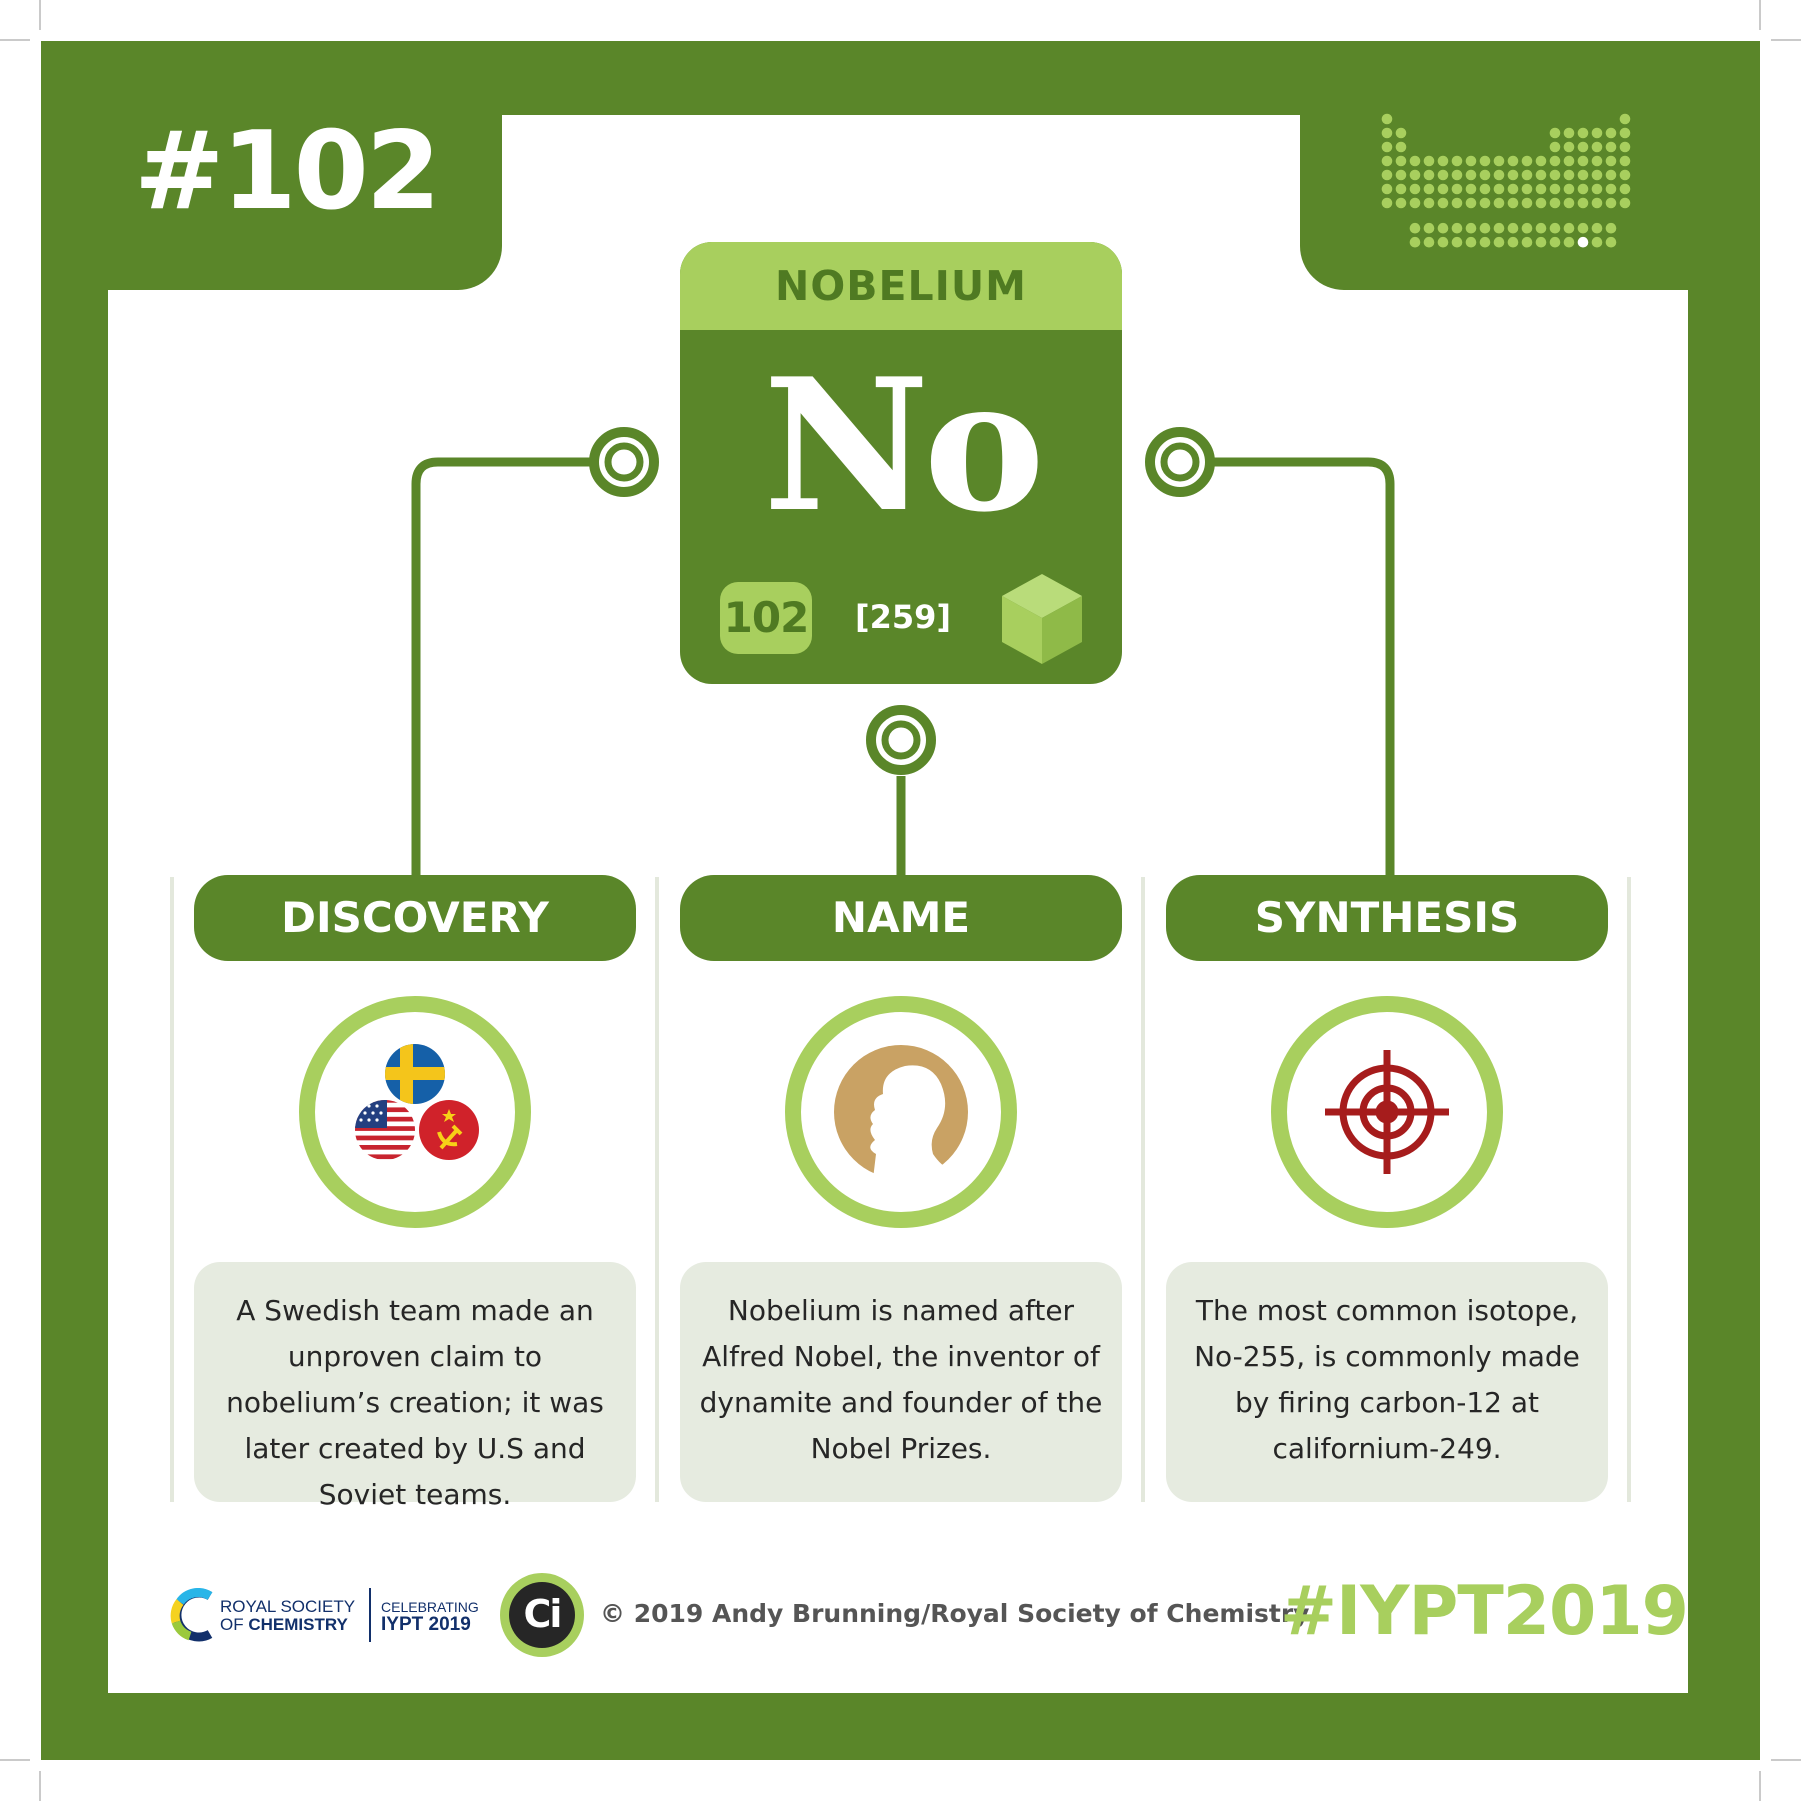 The image size is (1801, 1801). I want to click on usa-flag-icon, so click(385, 1130).